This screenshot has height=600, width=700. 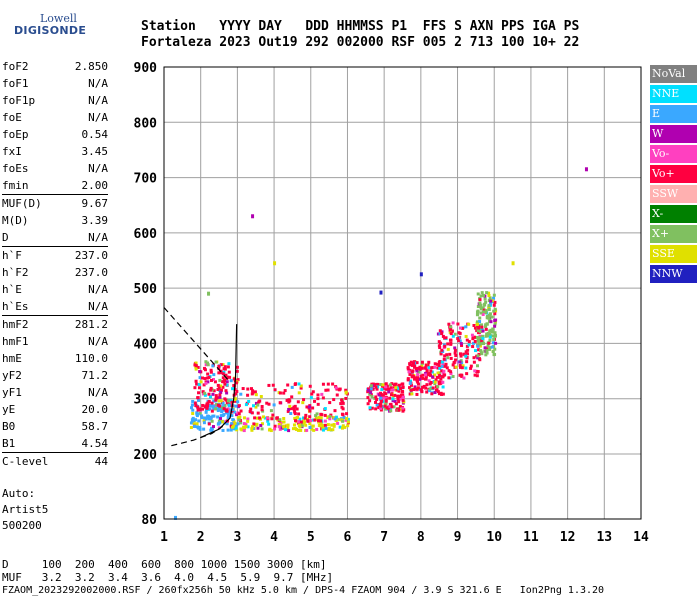 I want to click on param-value: 58.7, so click(x=95, y=426).